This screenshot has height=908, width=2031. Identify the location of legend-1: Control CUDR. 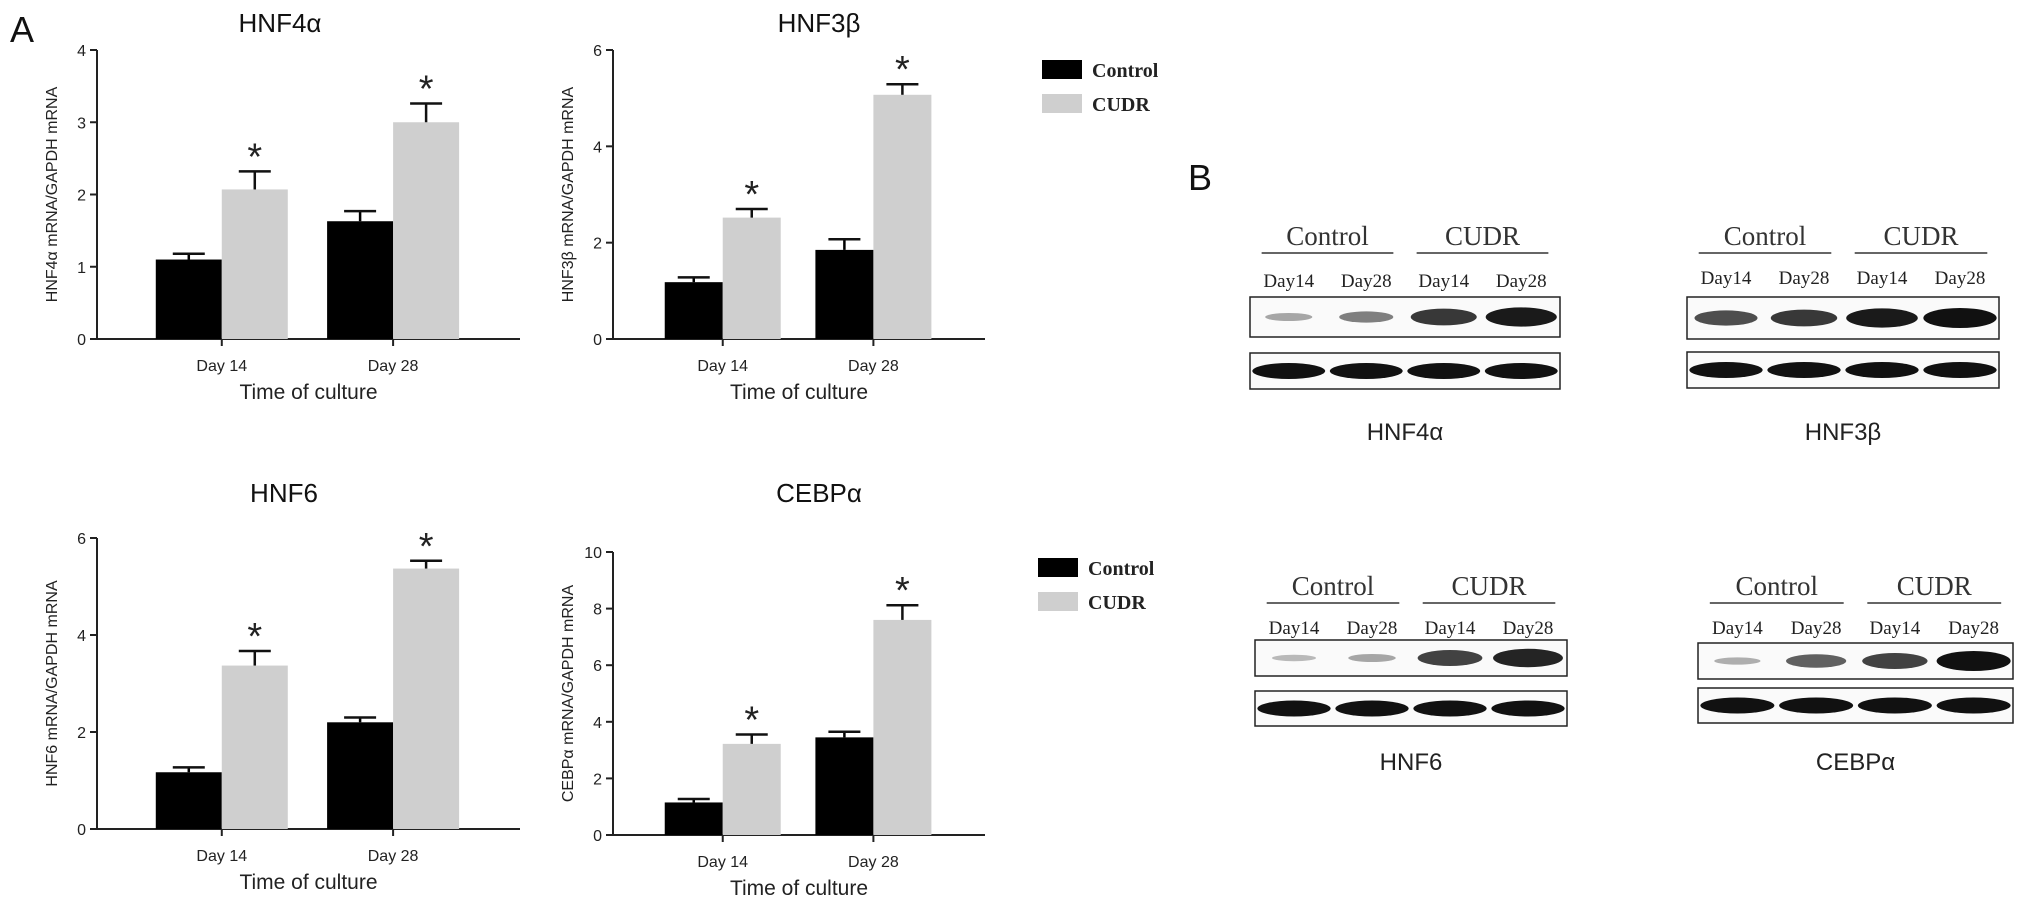
(1100, 88).